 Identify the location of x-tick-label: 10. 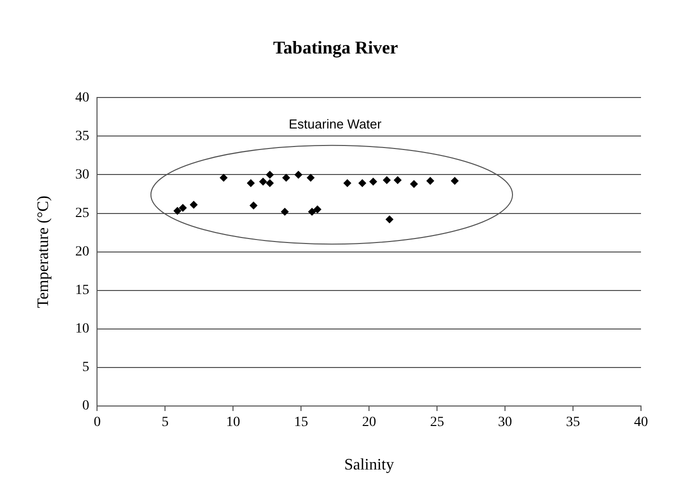
(233, 422).